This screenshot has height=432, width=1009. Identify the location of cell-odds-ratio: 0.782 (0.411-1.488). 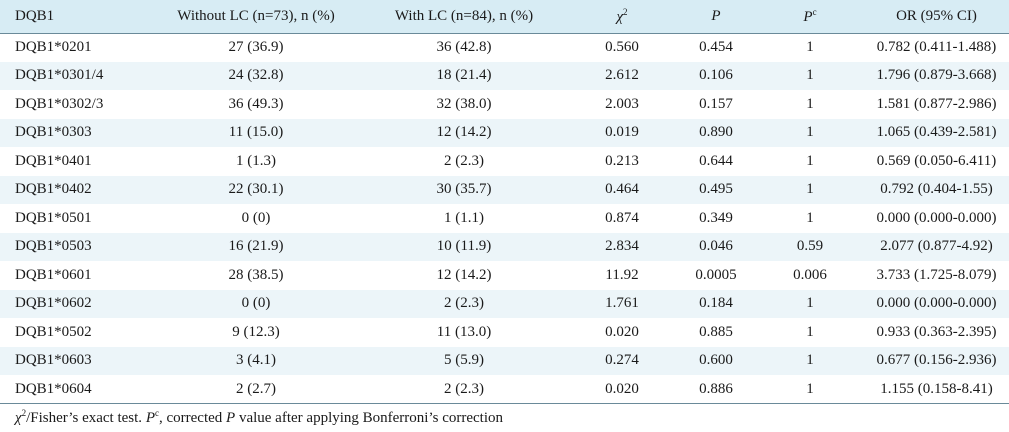
(936, 47).